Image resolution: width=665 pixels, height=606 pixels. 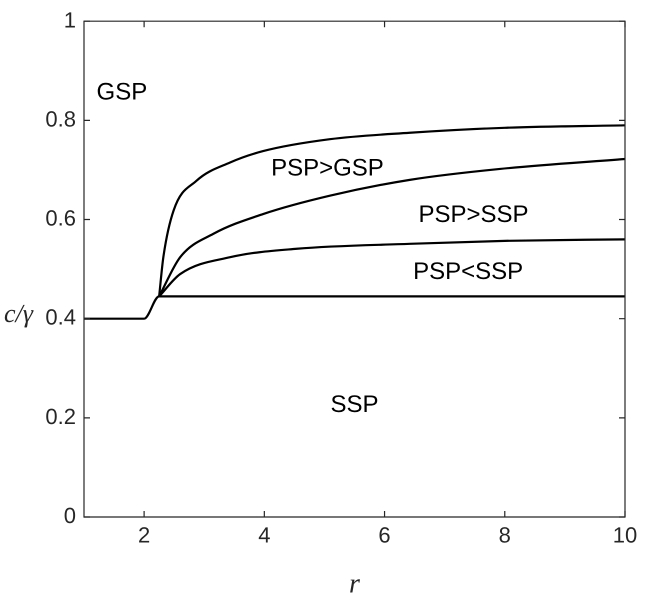 What do you see at coordinates (354, 404) in the screenshot?
I see `annotation: SSP` at bounding box center [354, 404].